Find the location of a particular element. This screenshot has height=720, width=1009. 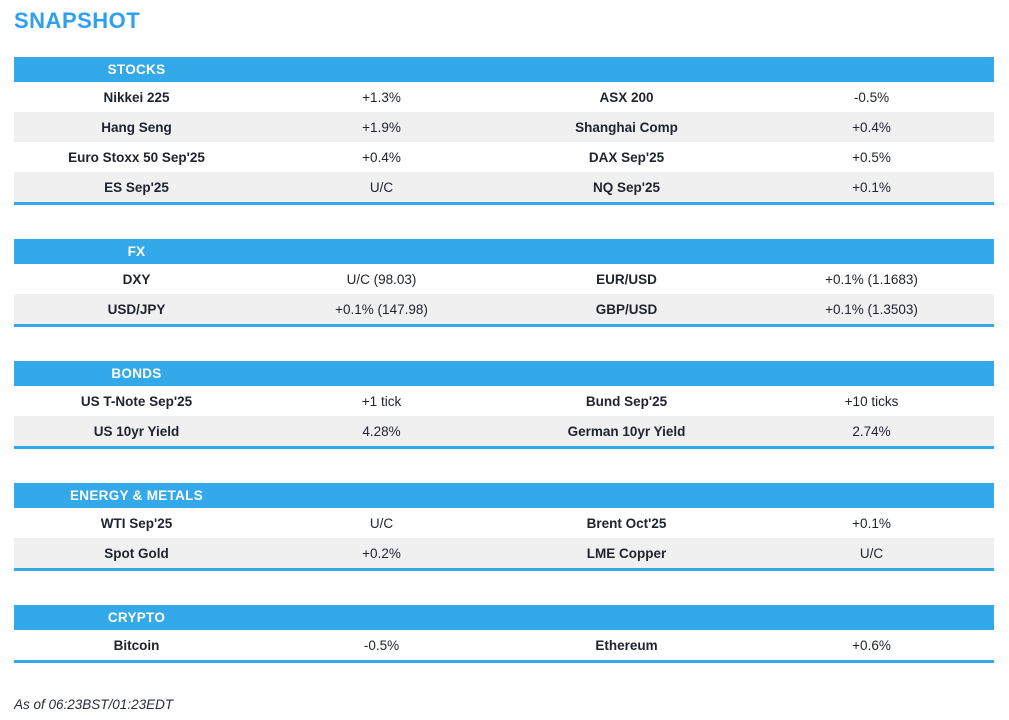

cell-instrument: ES Sep'25 is located at coordinates (136, 187).